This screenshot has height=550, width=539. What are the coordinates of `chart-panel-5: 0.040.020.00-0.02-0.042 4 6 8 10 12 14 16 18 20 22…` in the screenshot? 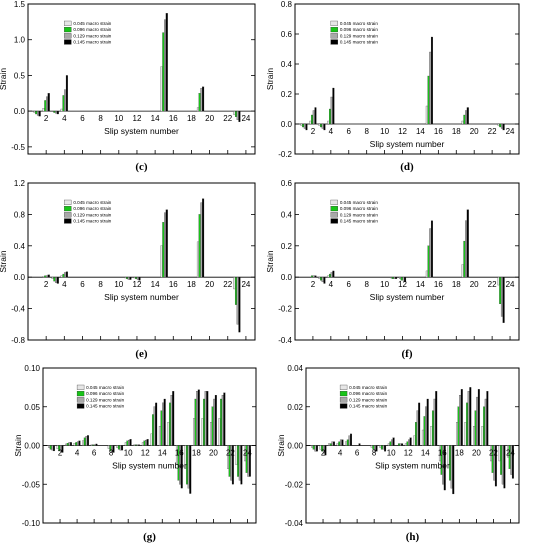 It's located at (398, 453).